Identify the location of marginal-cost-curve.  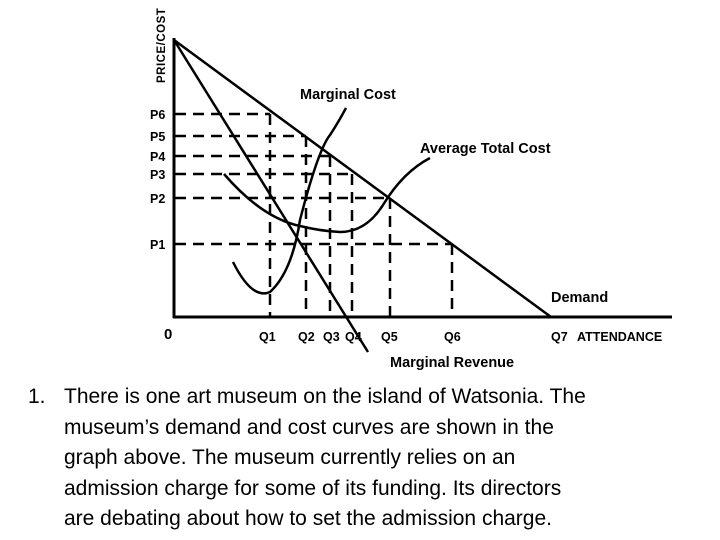
(289, 201).